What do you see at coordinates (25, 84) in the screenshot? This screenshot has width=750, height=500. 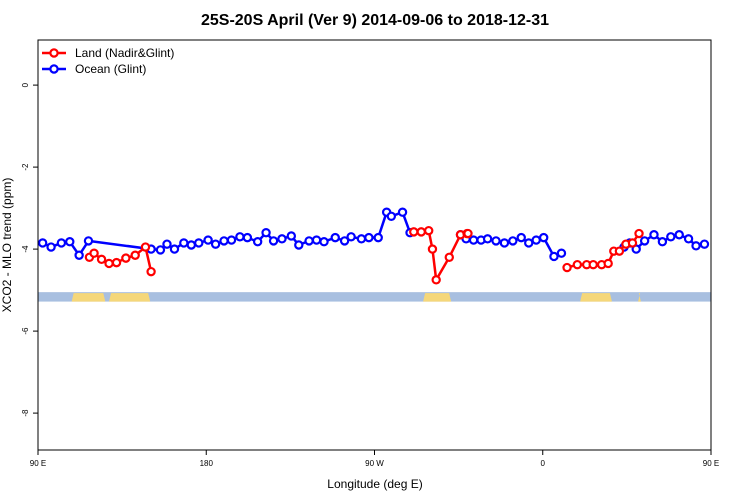 I see `y-tick-label: 0` at bounding box center [25, 84].